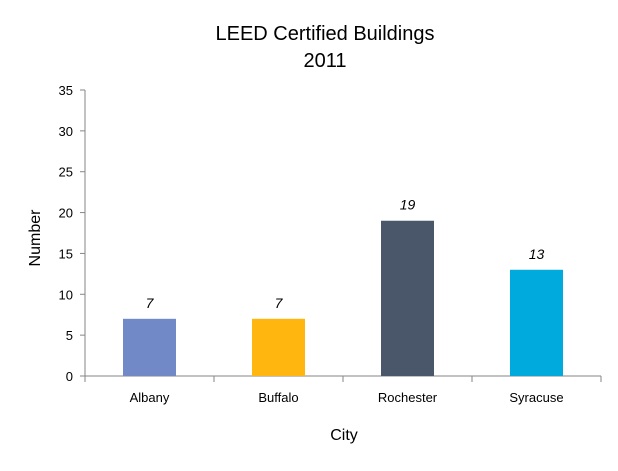 This screenshot has height=471, width=618. Describe the element at coordinates (325, 34) in the screenshot. I see `chart-title: LEED Certified Buildings` at that location.